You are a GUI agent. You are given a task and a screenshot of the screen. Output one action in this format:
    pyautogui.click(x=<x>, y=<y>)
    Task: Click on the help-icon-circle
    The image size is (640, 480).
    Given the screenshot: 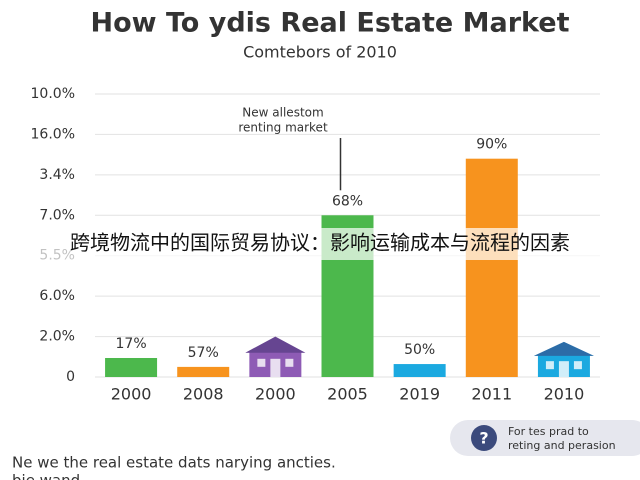 What is the action you would take?
    pyautogui.click(x=484, y=438)
    